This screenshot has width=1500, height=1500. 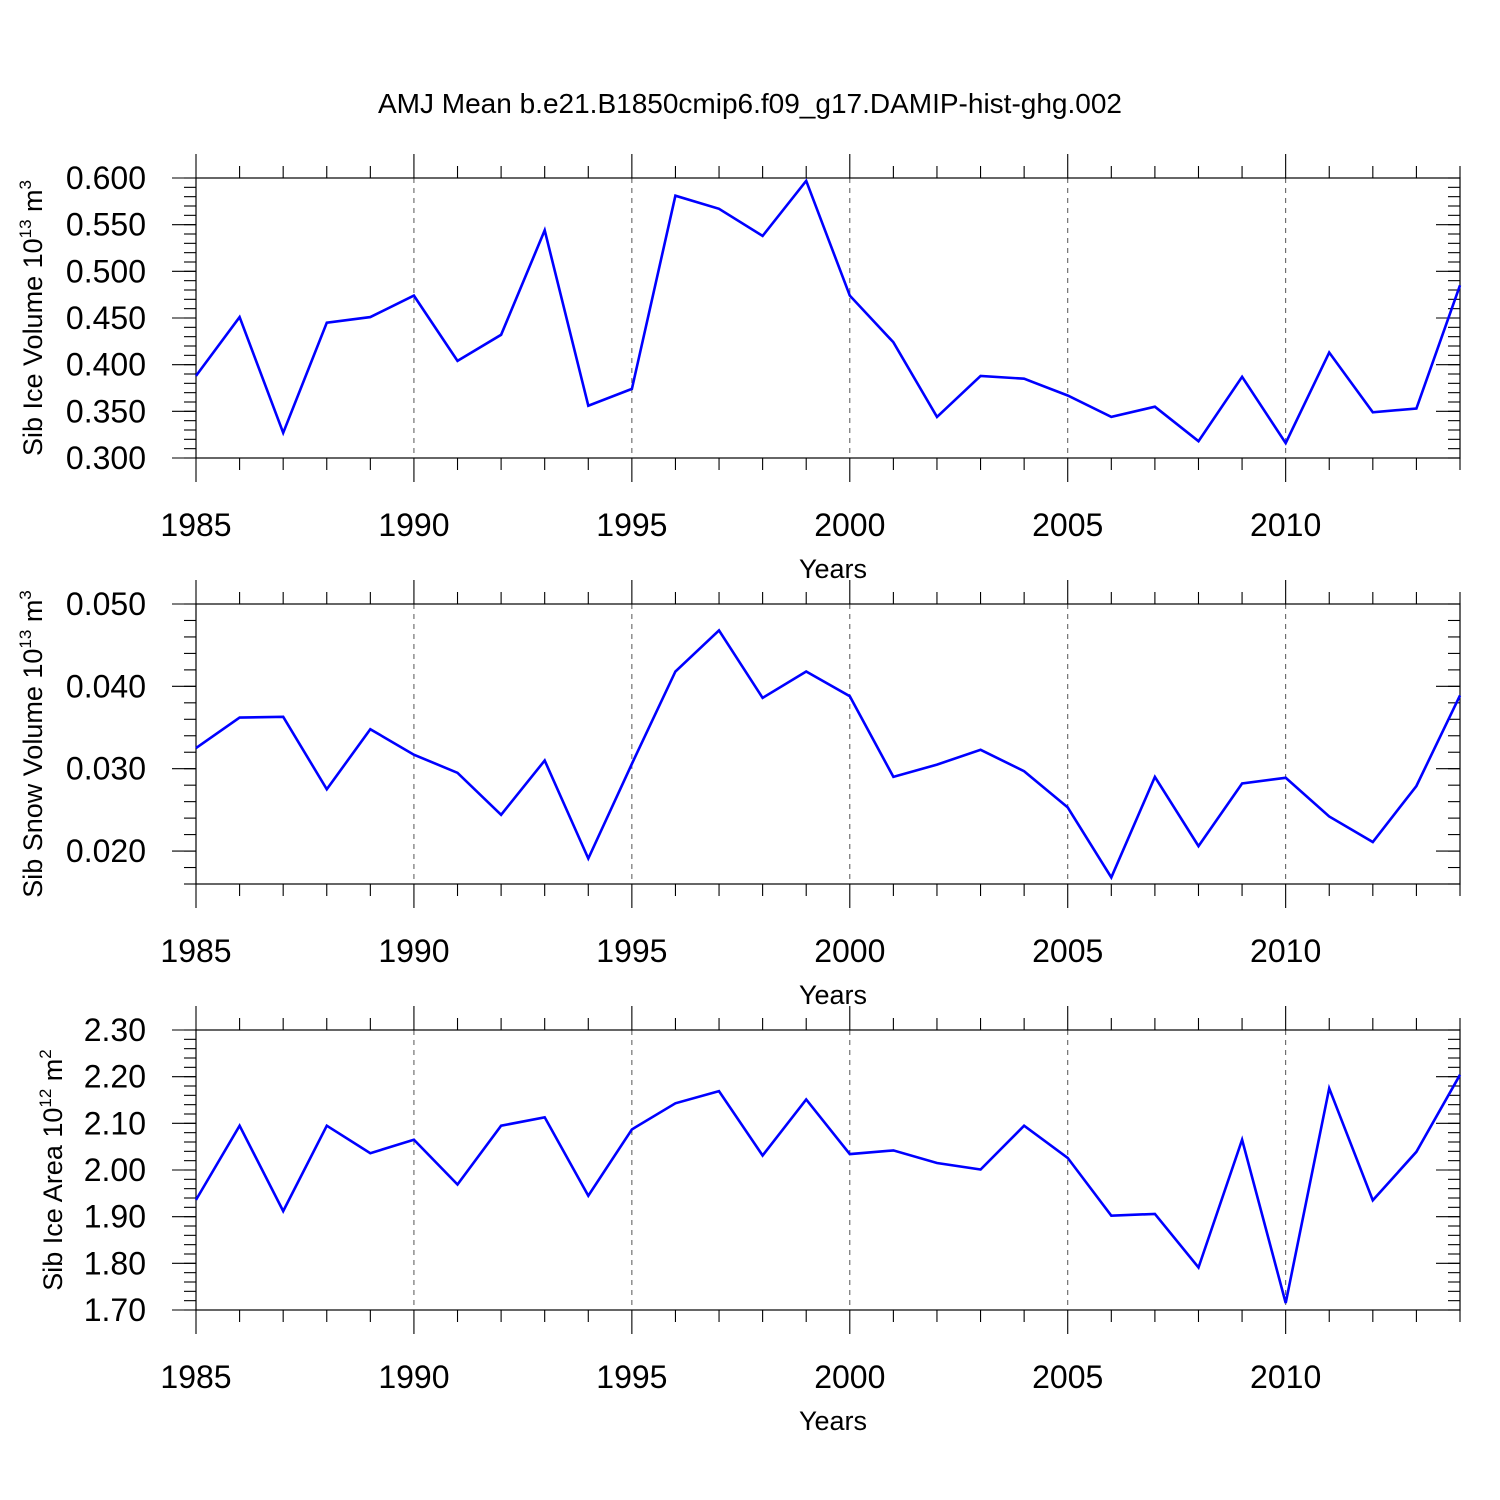 I want to click on y-tick-label: 0.400, so click(x=106, y=365).